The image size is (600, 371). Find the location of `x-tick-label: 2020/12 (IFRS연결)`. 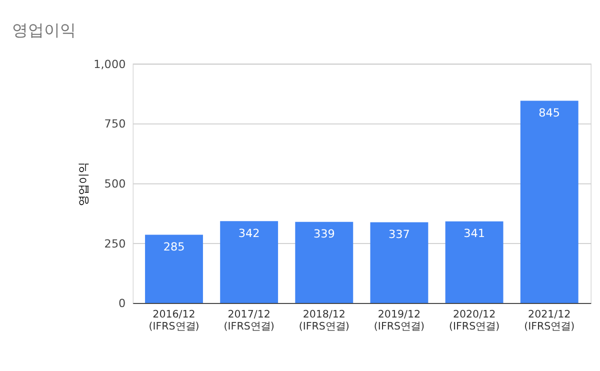

x-tick-label: 2020/12 (IFRS연결) is located at coordinates (474, 320).